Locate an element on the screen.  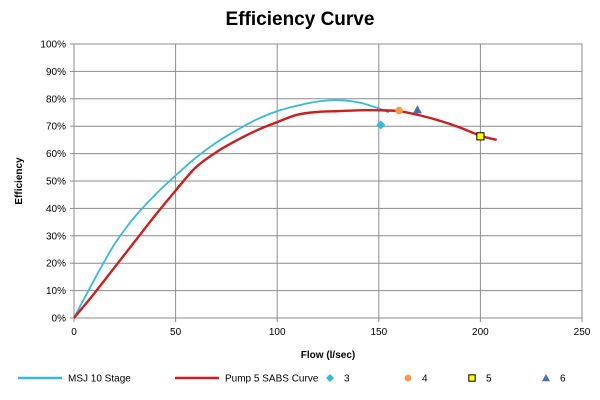
y-tick-label: 20% is located at coordinates (56, 264).